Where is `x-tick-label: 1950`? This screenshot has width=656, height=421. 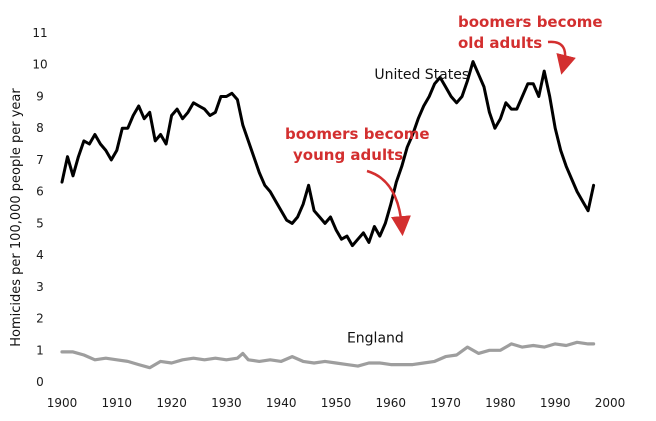
x-tick-label: 1950 is located at coordinates (336, 403).